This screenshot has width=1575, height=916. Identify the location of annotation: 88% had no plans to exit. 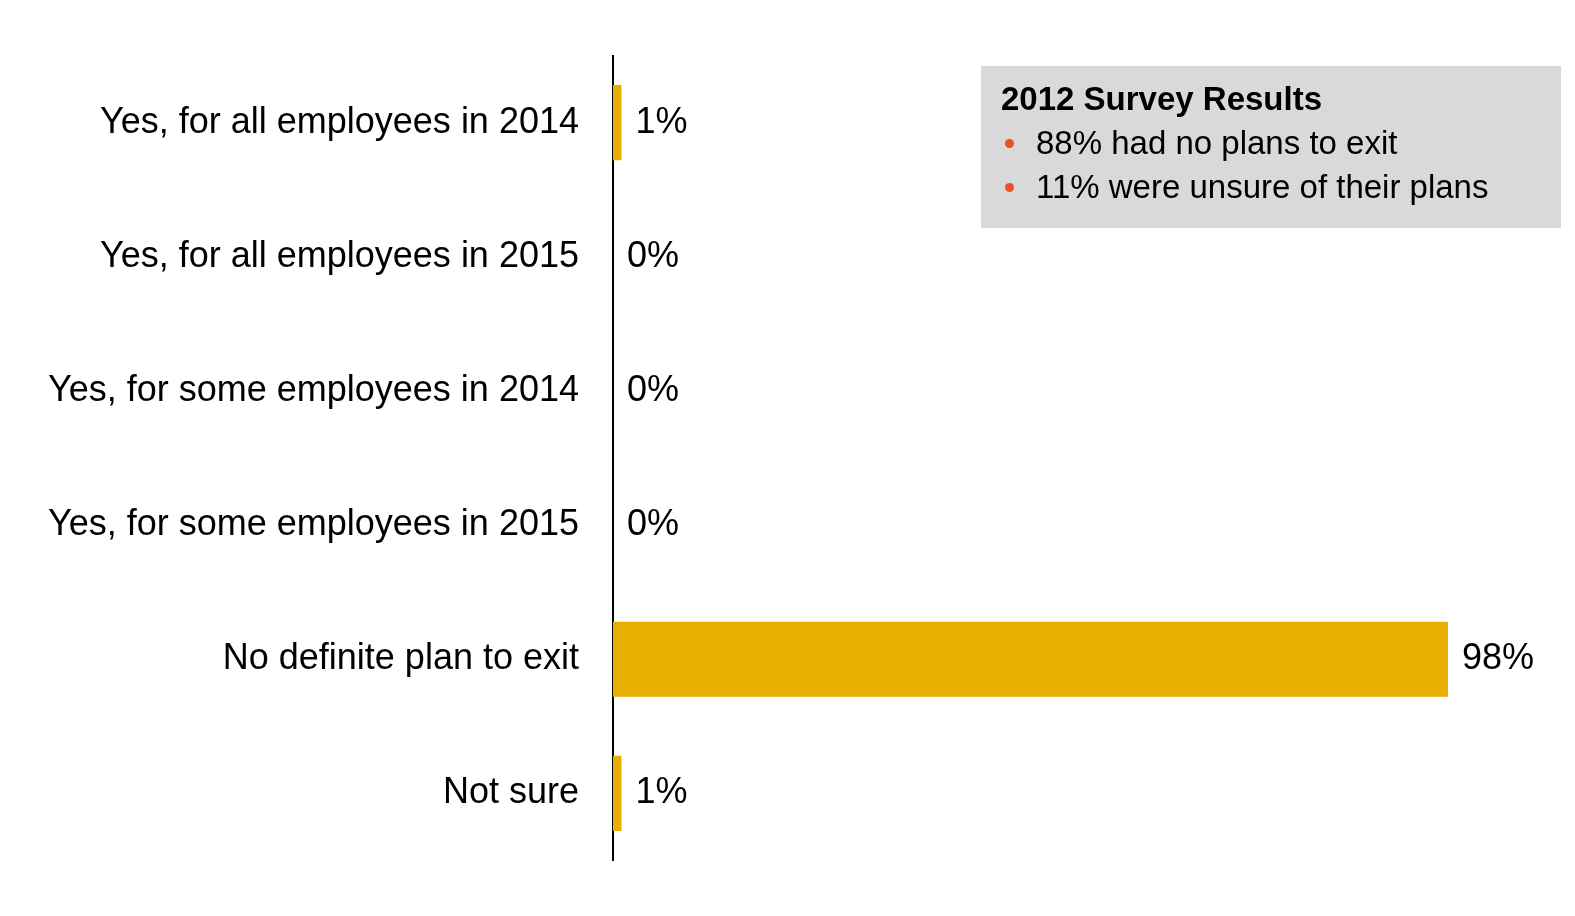
(1217, 143).